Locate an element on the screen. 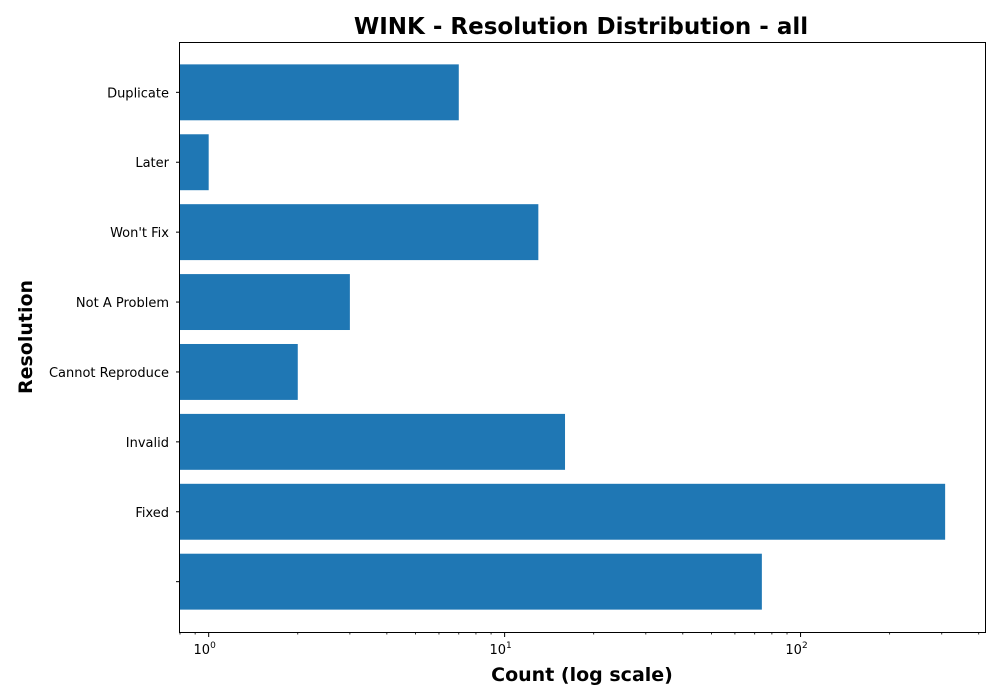 The width and height of the screenshot is (1000, 700). x-tick-label: 100 is located at coordinates (205, 649).